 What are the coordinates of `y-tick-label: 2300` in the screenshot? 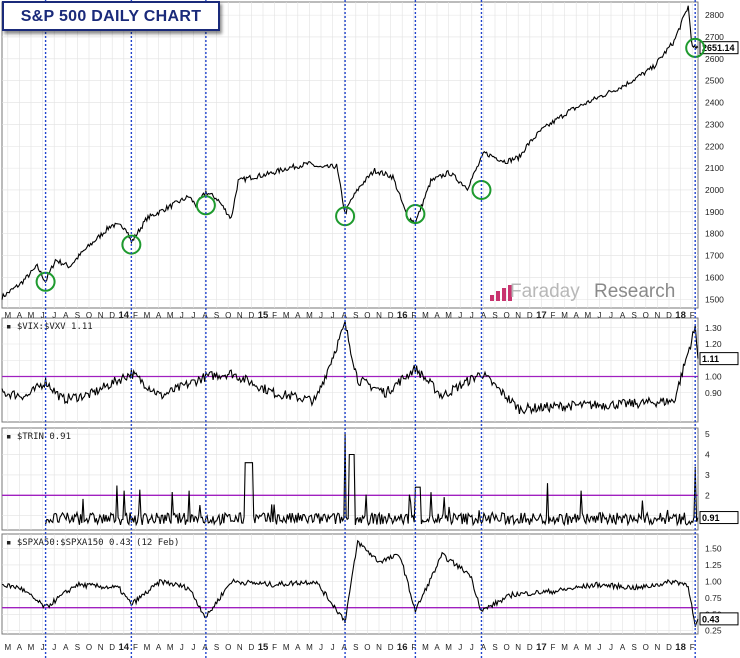 It's located at (714, 124).